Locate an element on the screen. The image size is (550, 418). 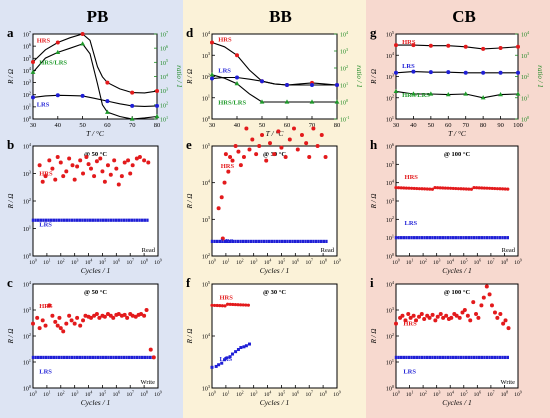
y-tick-label: 10⁵ is located at coordinates (27, 58).